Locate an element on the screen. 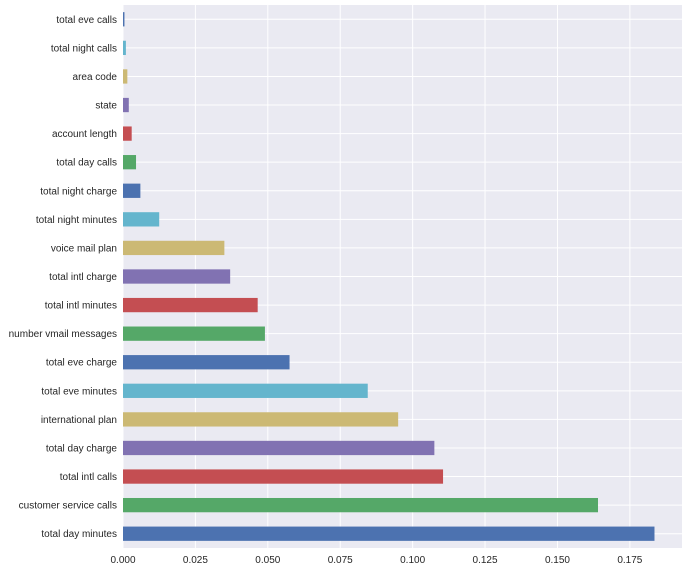  y-tick-label: total night minutes is located at coordinates (76, 220).